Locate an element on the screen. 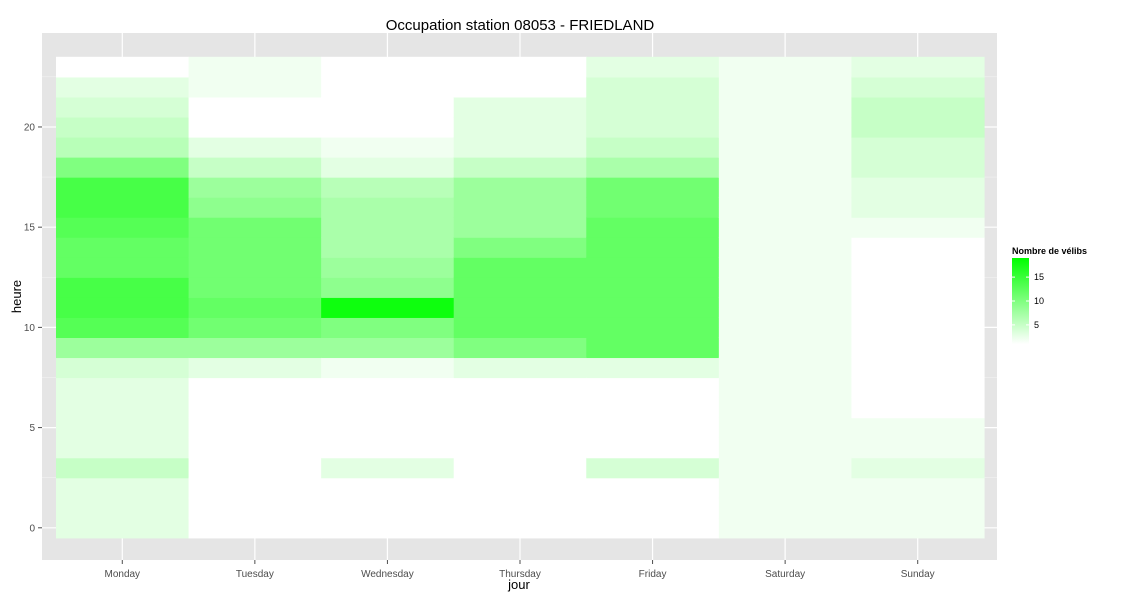 The image size is (1125, 600). y-tick-label: 15 is located at coordinates (30, 228).